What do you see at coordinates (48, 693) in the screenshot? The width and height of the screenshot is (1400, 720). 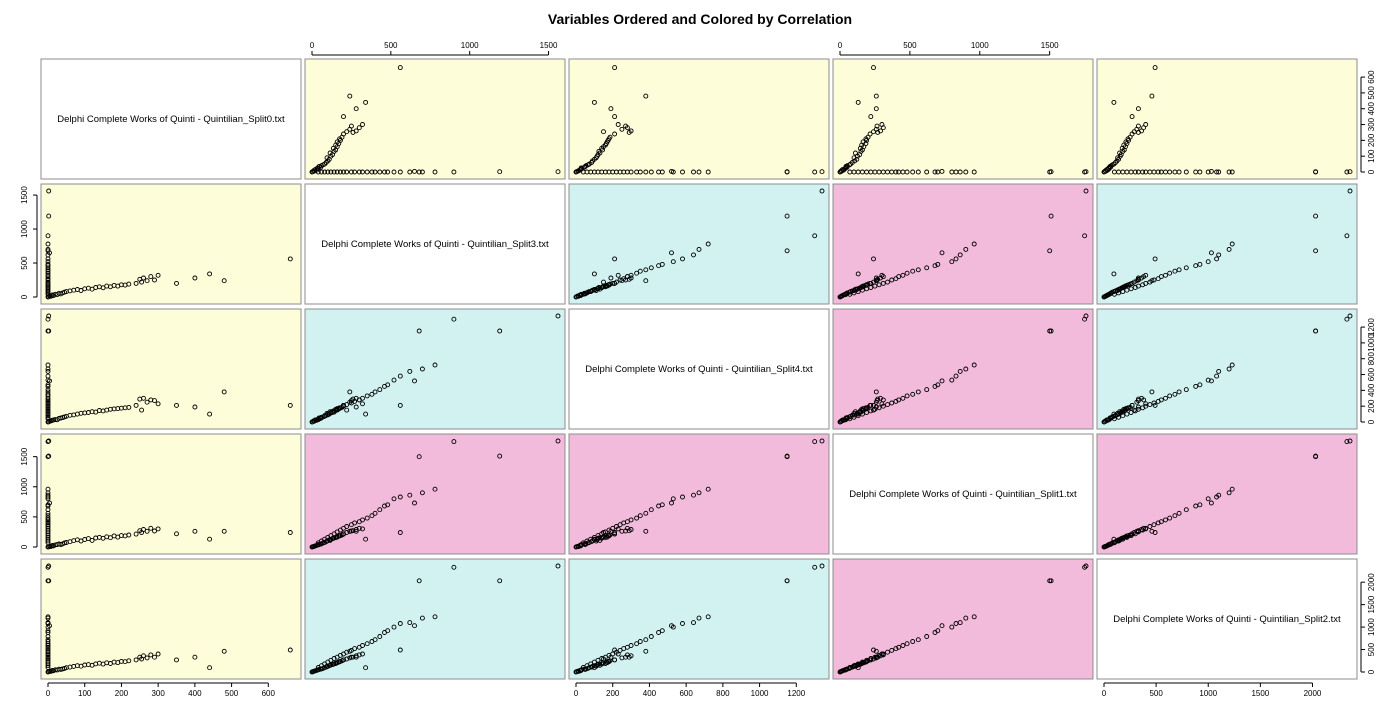 I see `x-tick-label-0-0: 0` at bounding box center [48, 693].